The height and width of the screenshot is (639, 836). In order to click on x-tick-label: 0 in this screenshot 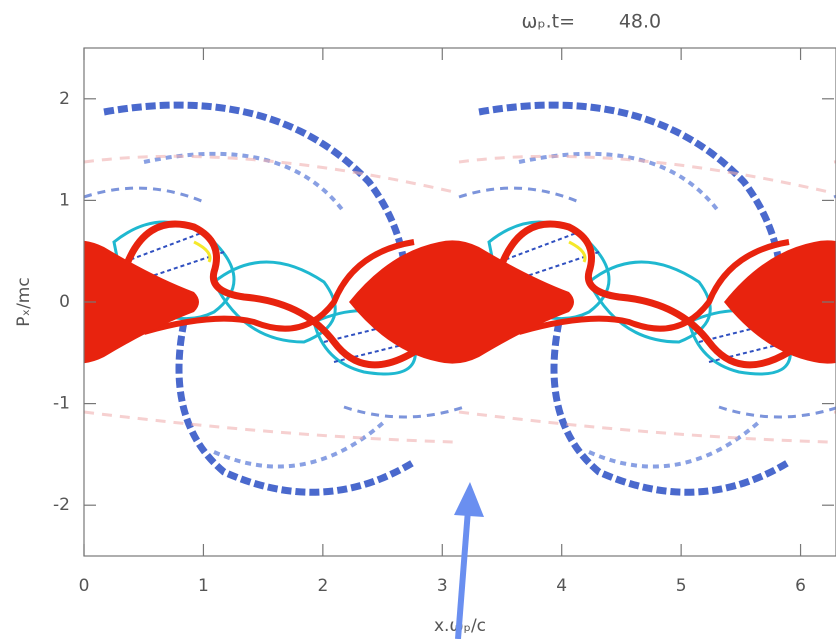, I will do `click(84, 586)`.